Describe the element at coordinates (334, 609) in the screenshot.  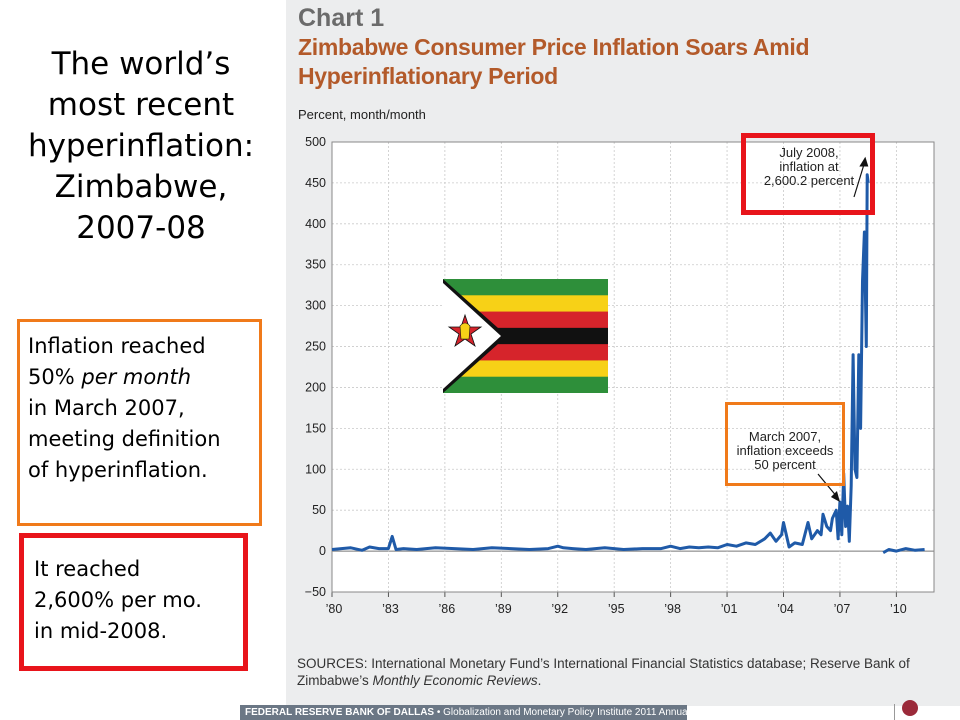
I see `x-tick-label: ’80` at that location.